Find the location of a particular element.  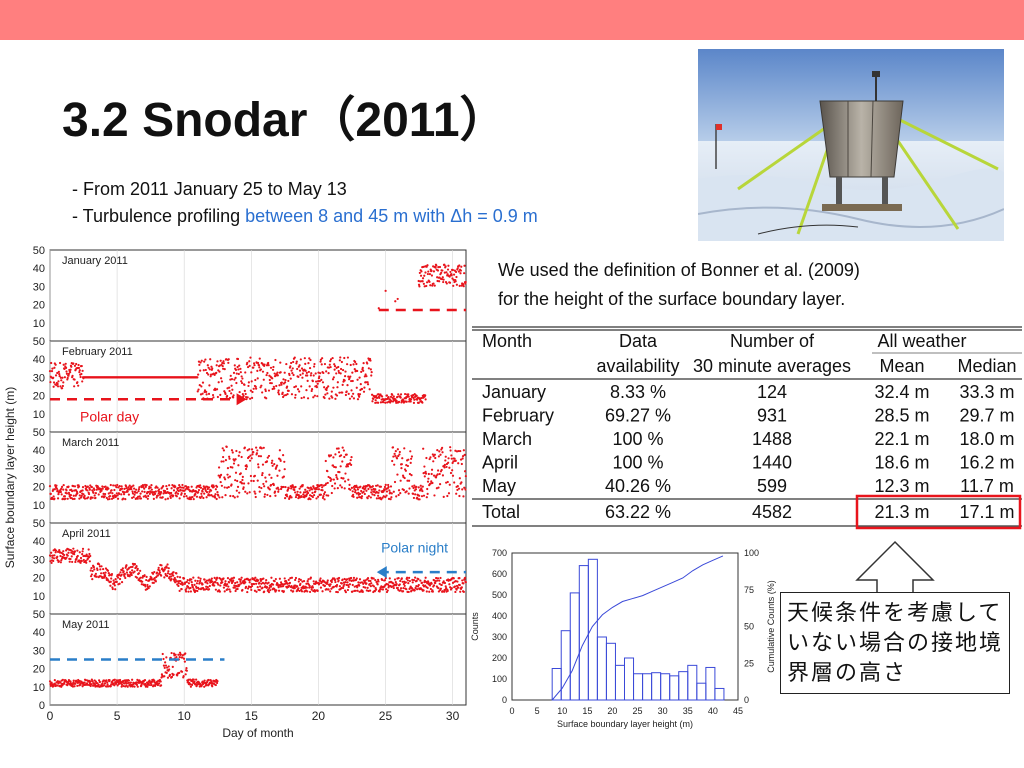

y-tick-label: 10 is located at coordinates (39, 506).